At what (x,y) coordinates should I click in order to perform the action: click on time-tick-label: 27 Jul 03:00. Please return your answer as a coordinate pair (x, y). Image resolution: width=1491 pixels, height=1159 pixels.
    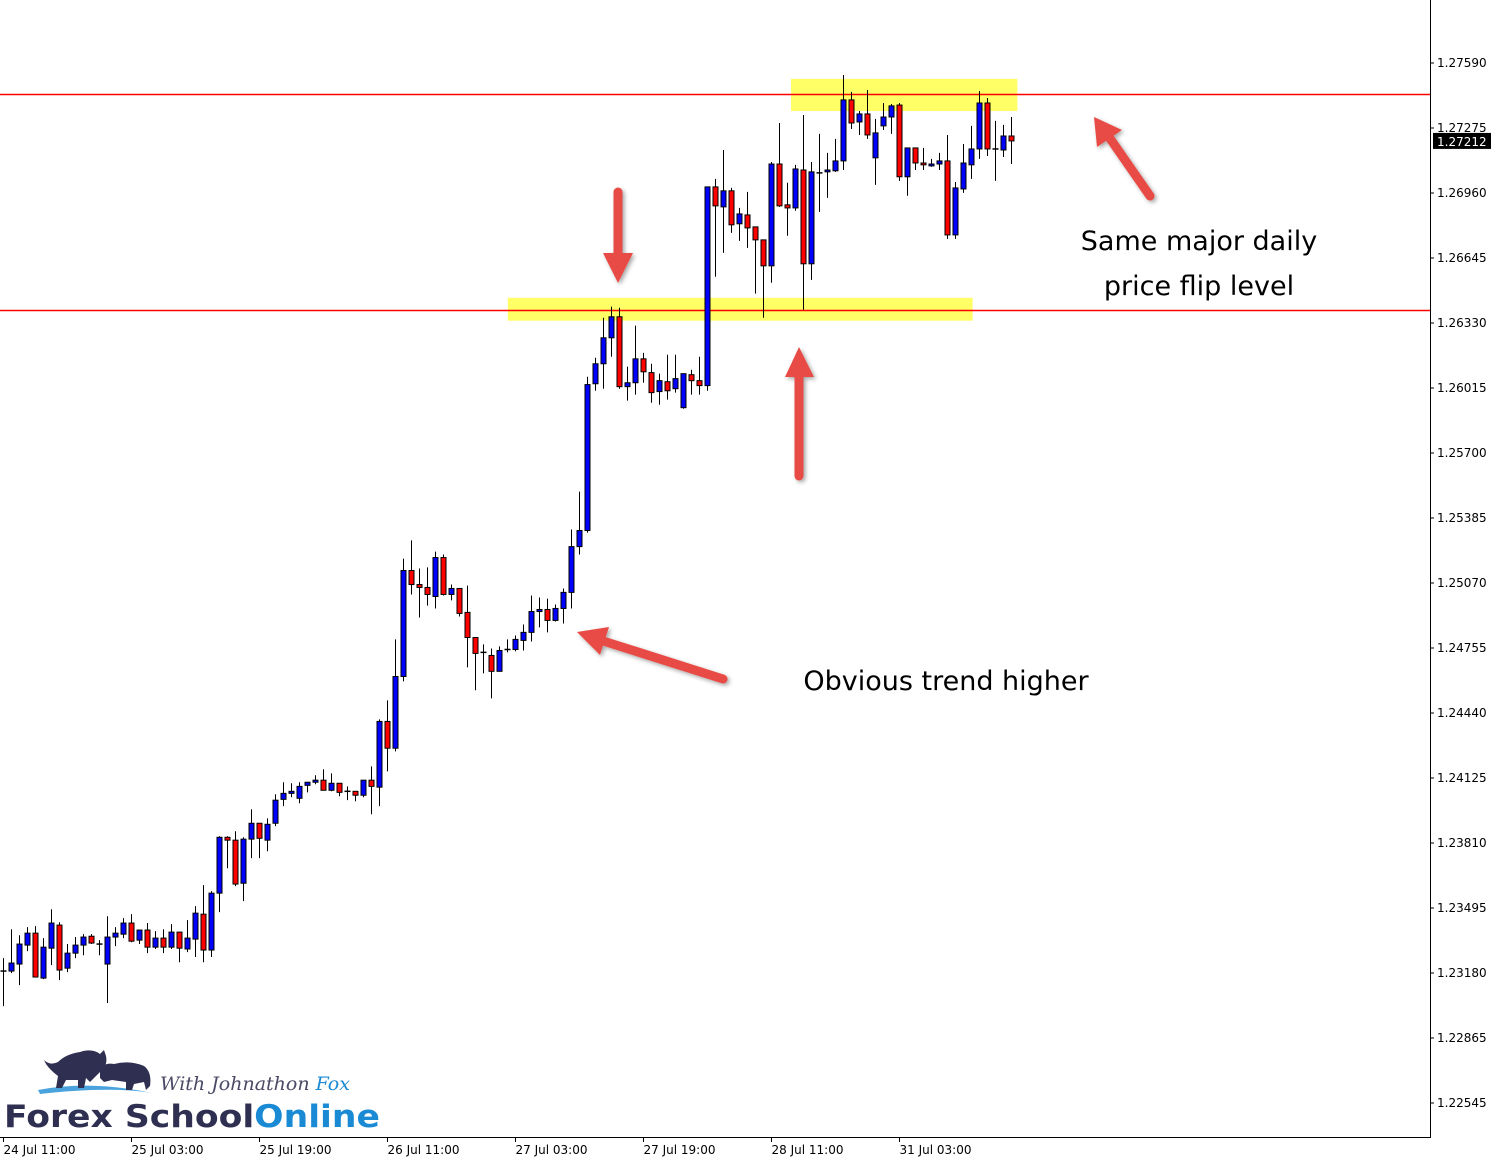
    Looking at the image, I should click on (552, 1150).